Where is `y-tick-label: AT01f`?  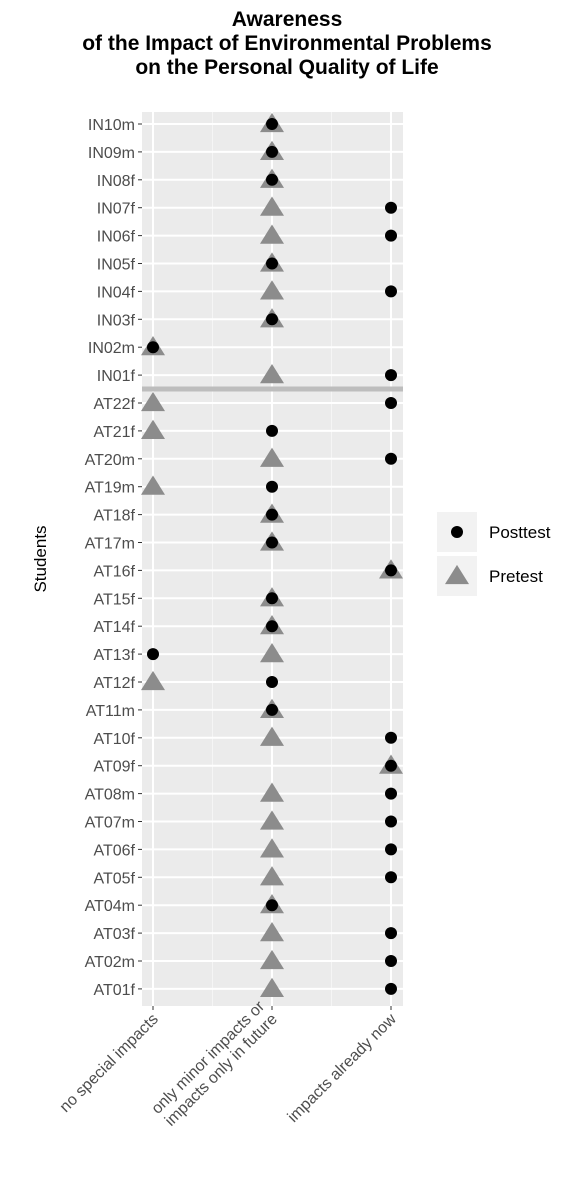 y-tick-label: AT01f is located at coordinates (115, 990).